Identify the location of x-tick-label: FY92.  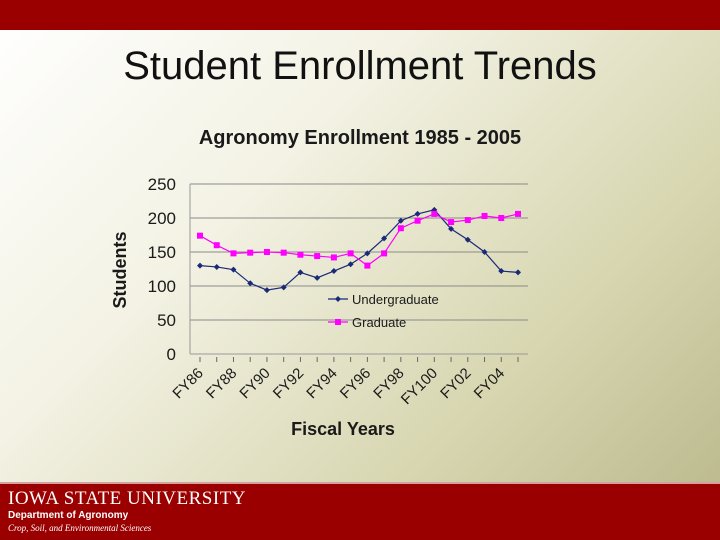
(288, 383).